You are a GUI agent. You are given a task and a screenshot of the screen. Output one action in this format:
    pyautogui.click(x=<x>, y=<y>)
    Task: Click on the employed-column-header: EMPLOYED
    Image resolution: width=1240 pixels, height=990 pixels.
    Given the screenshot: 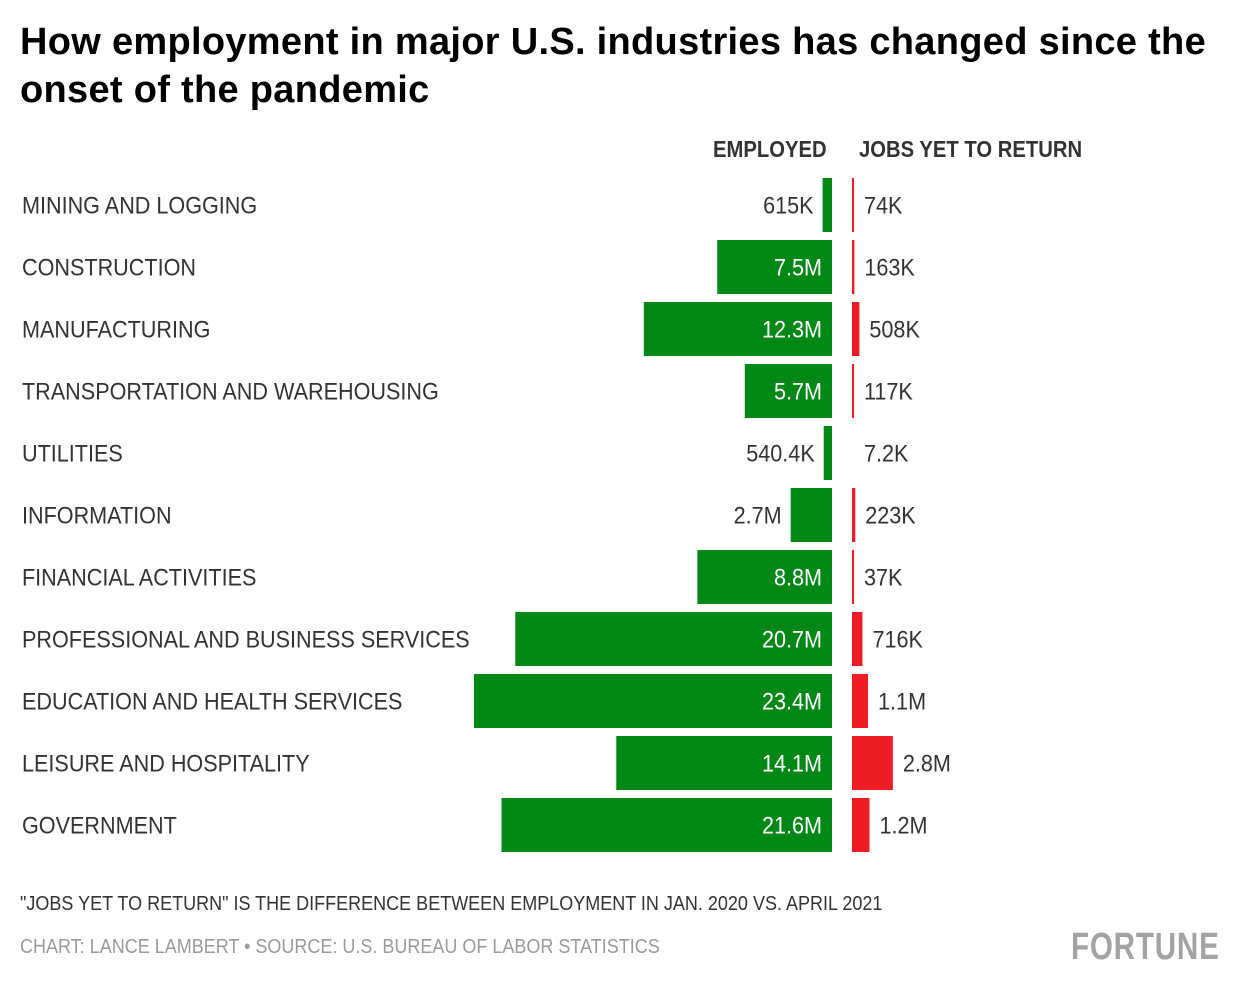 What is the action you would take?
    pyautogui.click(x=770, y=149)
    